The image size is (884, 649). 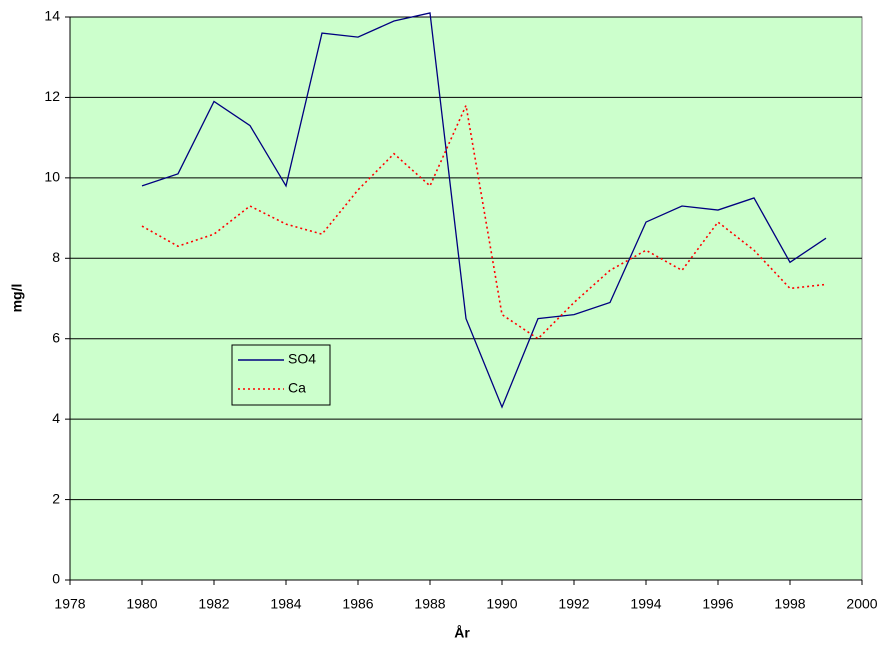 What do you see at coordinates (17, 298) in the screenshot?
I see `y-axis-label: mg/l` at bounding box center [17, 298].